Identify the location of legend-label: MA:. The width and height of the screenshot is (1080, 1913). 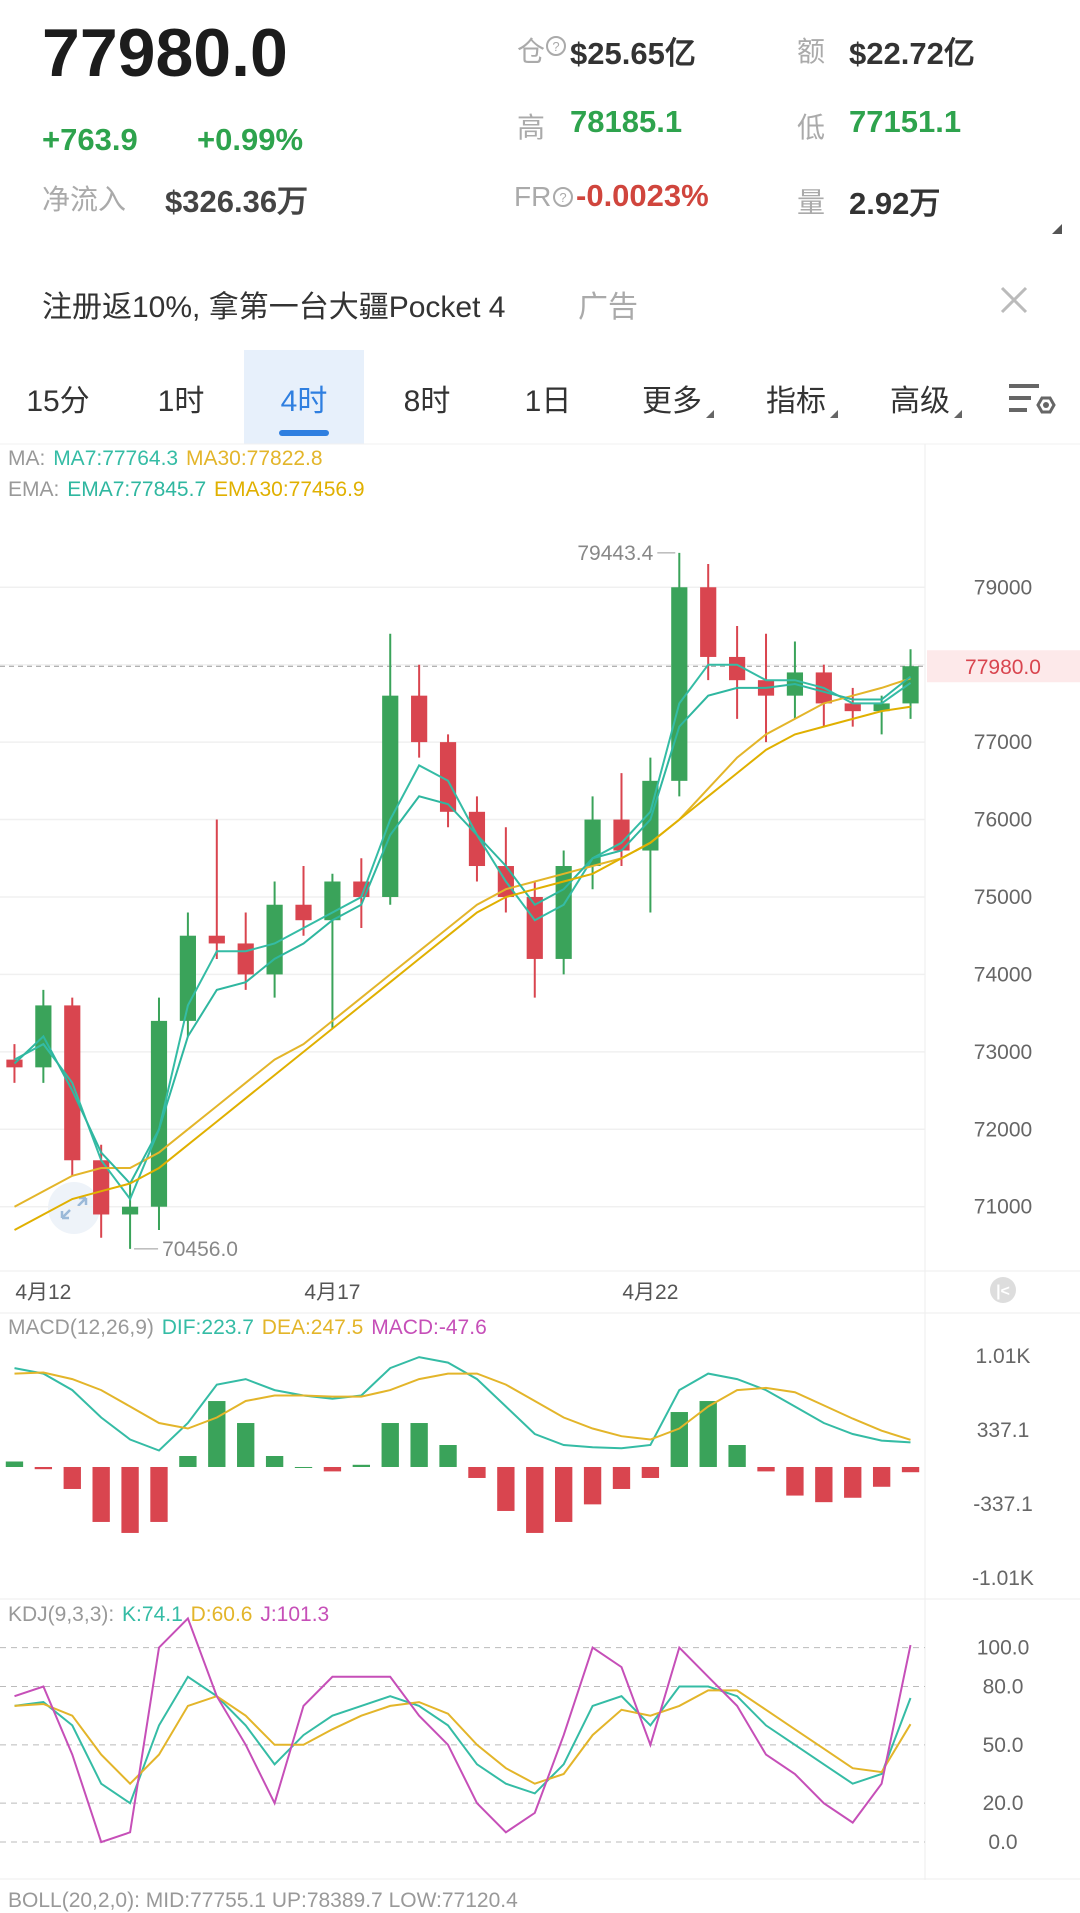
(27, 458).